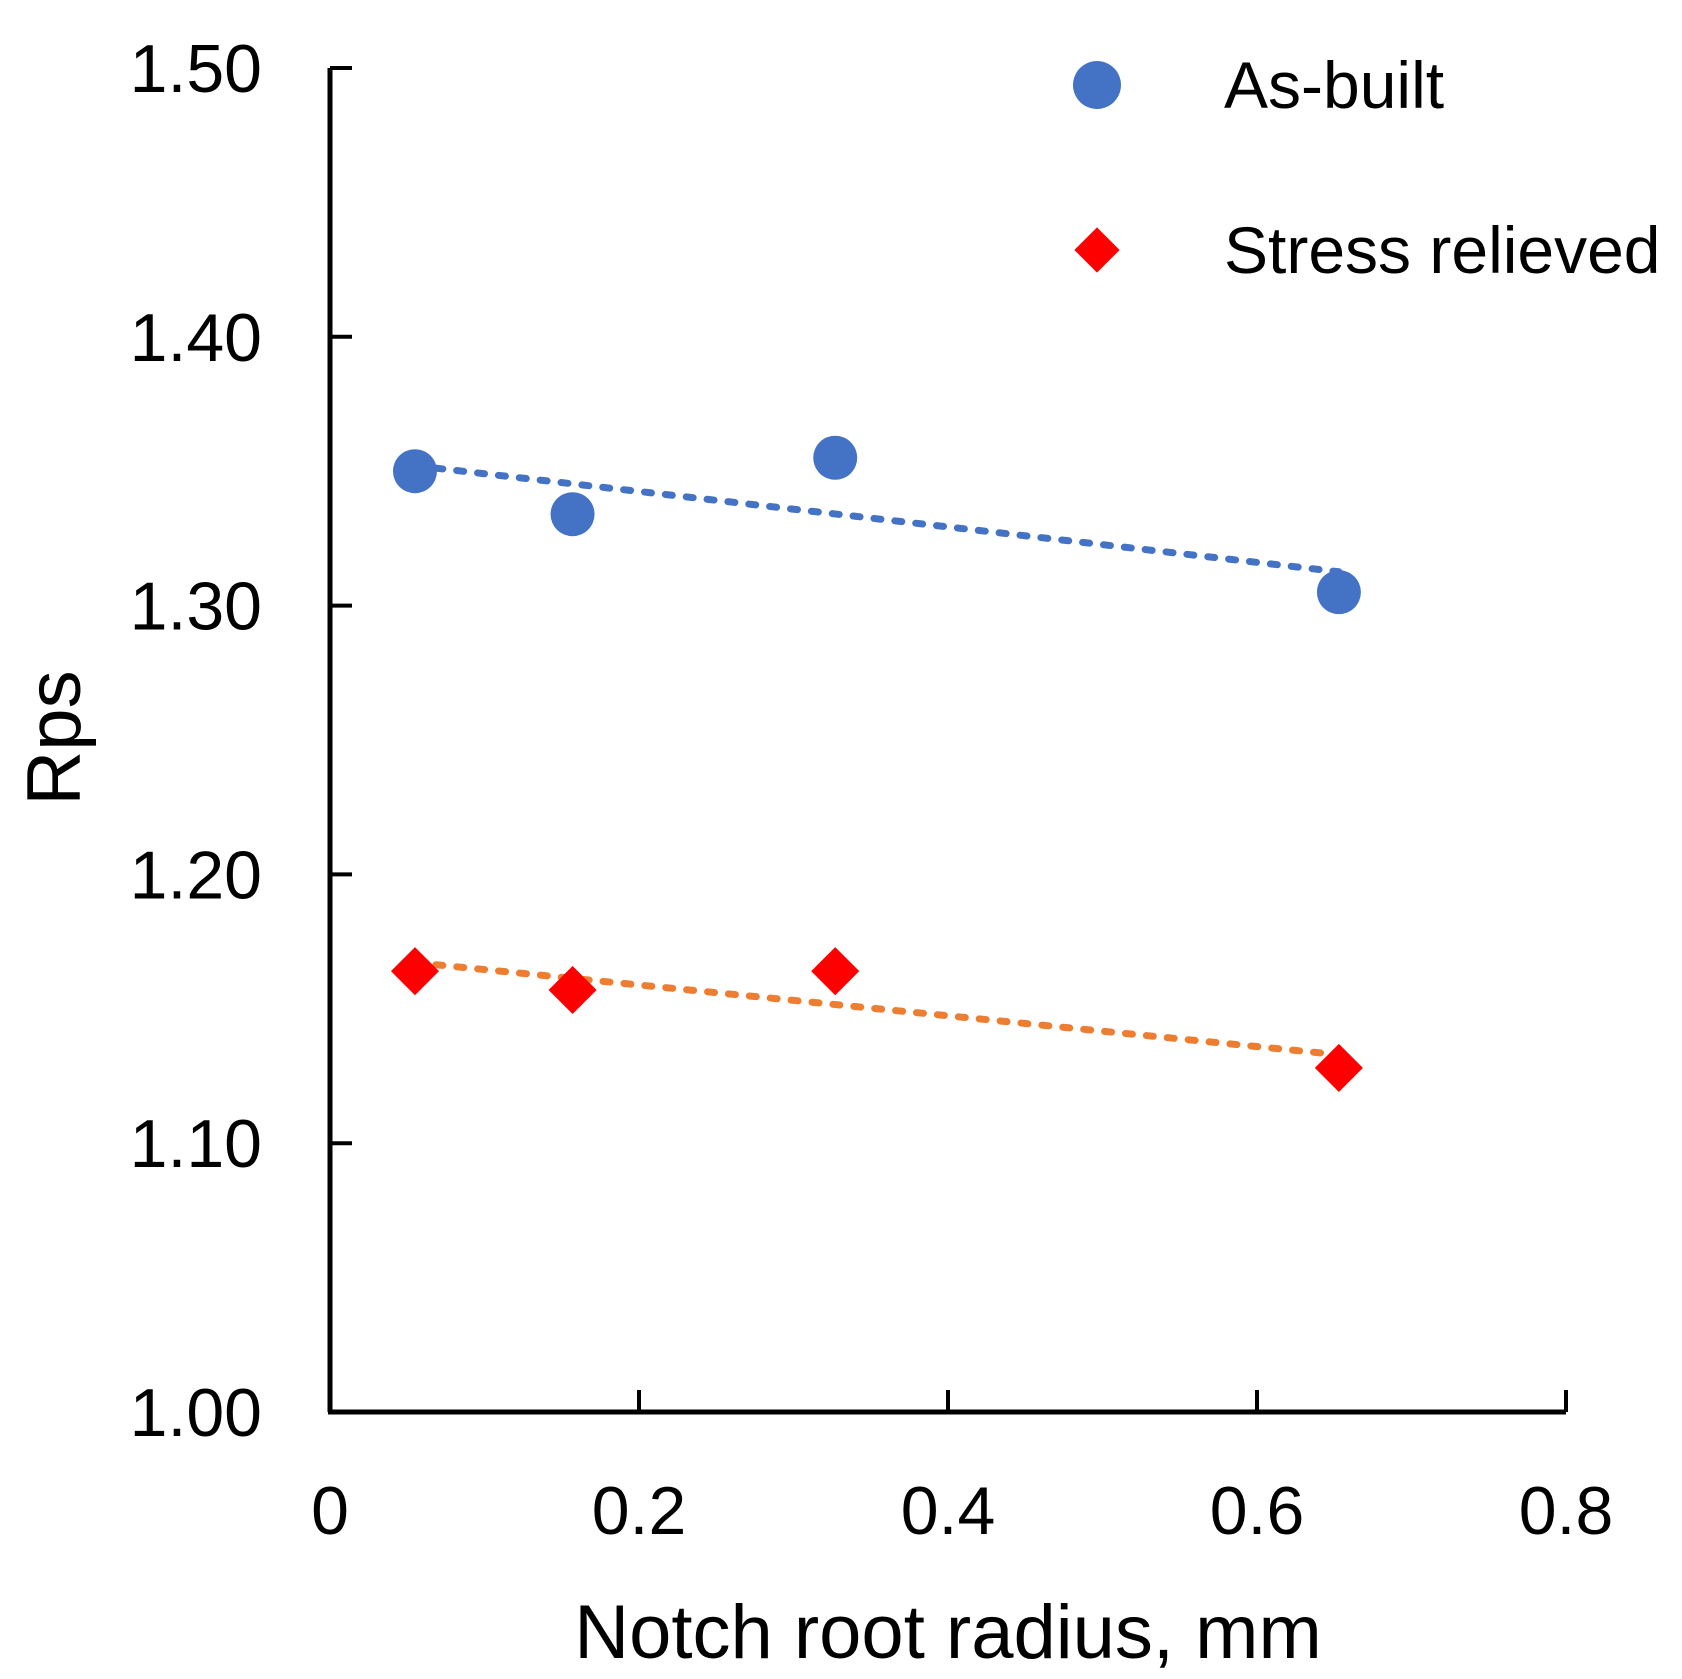 The width and height of the screenshot is (1682, 1679). What do you see at coordinates (877, 1009) in the screenshot?
I see `trendline-stress-relieved` at bounding box center [877, 1009].